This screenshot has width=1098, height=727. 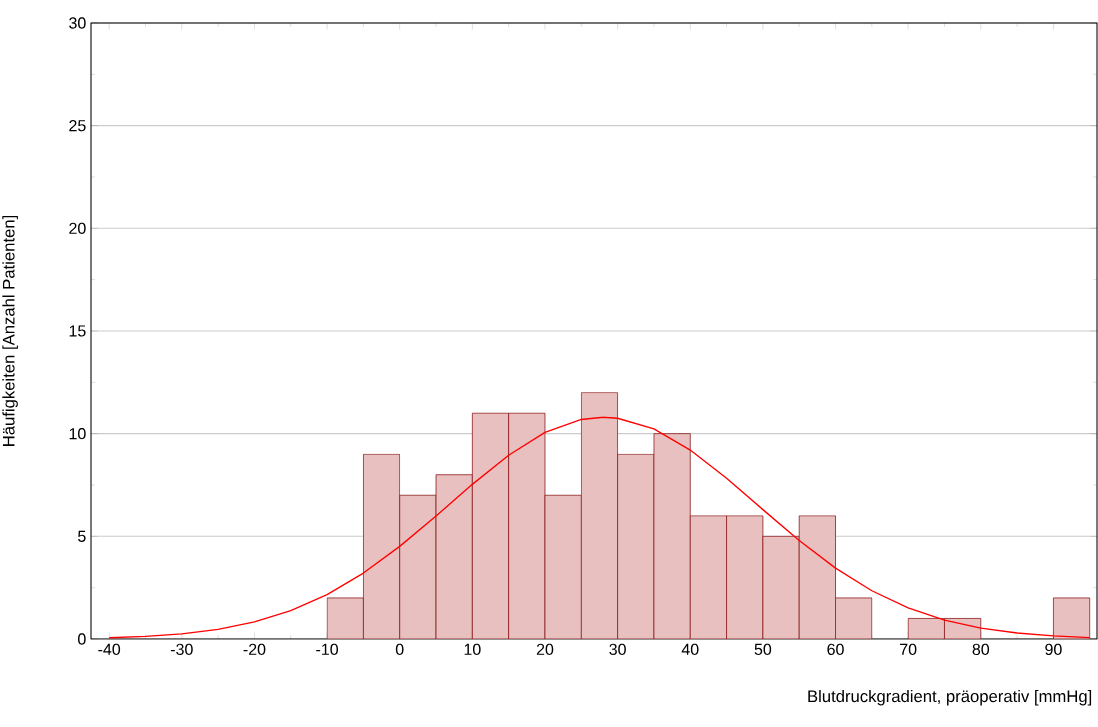 I want to click on y-tick-label: 30, so click(x=77, y=23).